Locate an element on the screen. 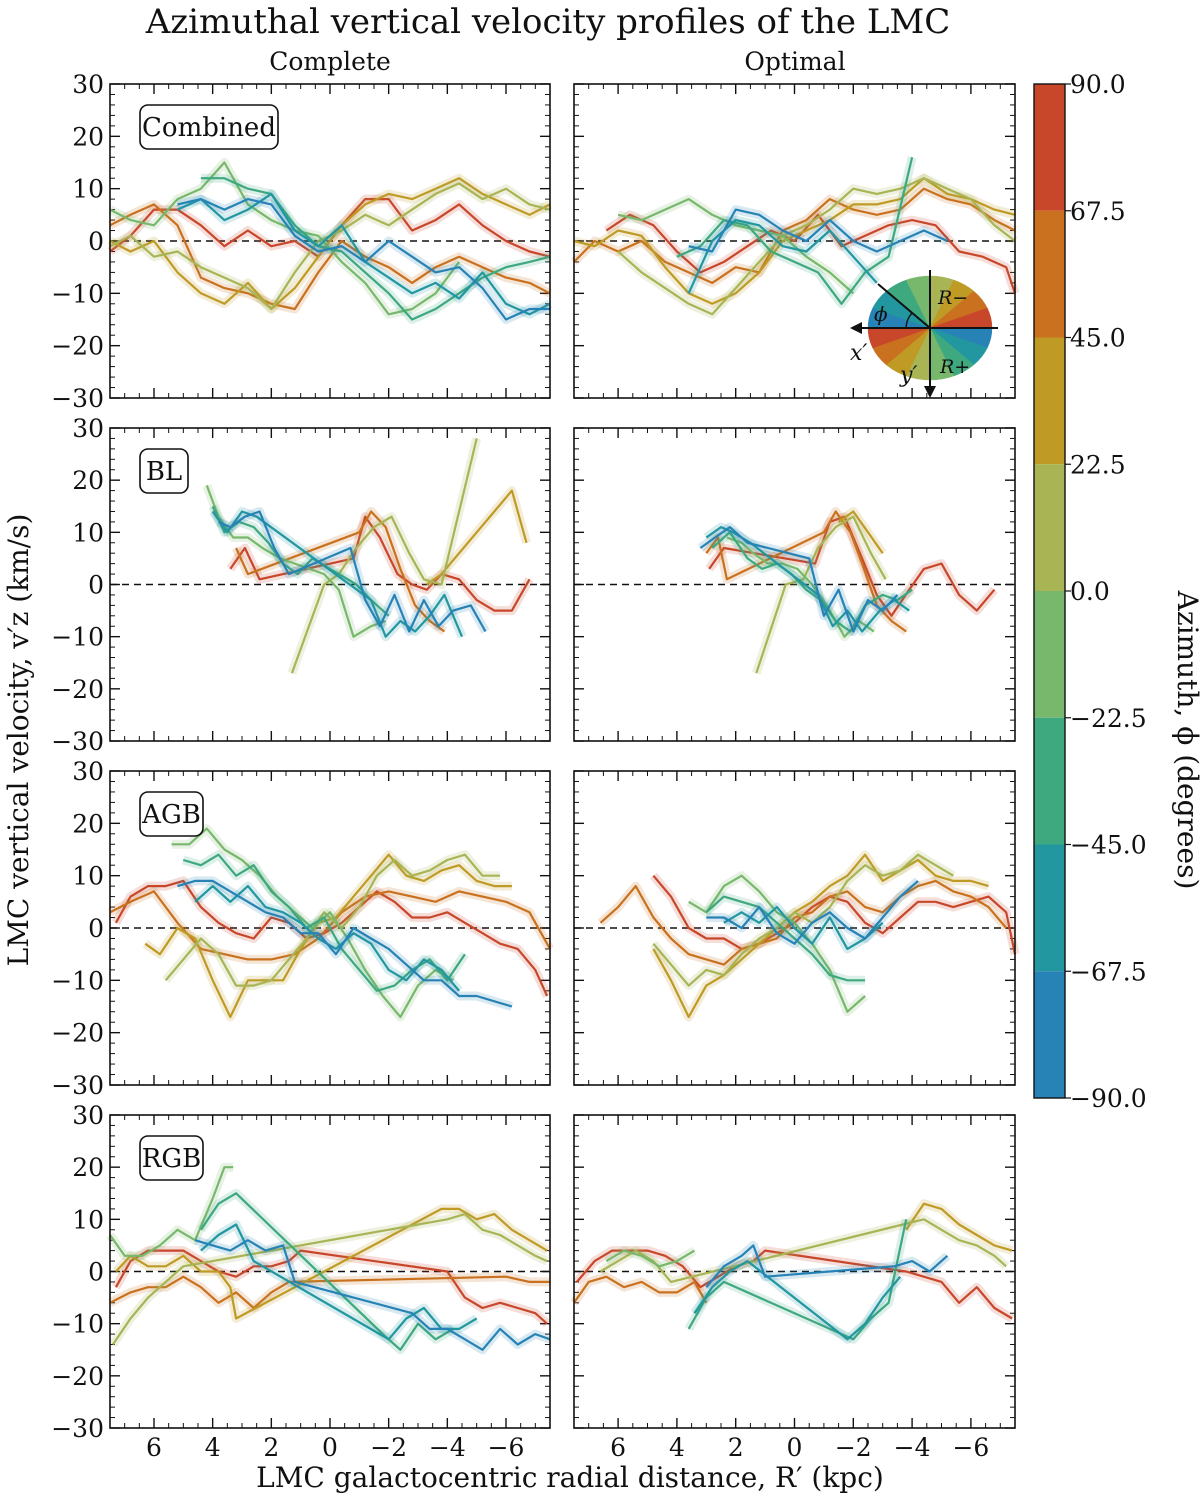 This screenshot has width=1200, height=1501. colorbar-label: Azimuth, ϕ (degrees) is located at coordinates (1185, 740).